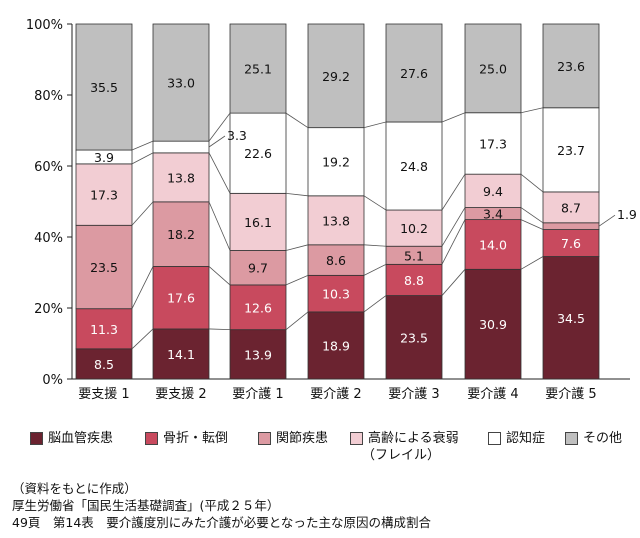  Describe the element at coordinates (48, 167) in the screenshot. I see `y-tick-label: 60%` at that location.